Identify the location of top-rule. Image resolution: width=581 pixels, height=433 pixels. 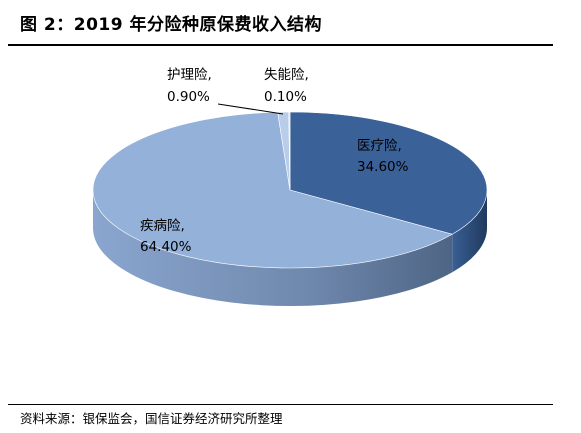
(280, 45).